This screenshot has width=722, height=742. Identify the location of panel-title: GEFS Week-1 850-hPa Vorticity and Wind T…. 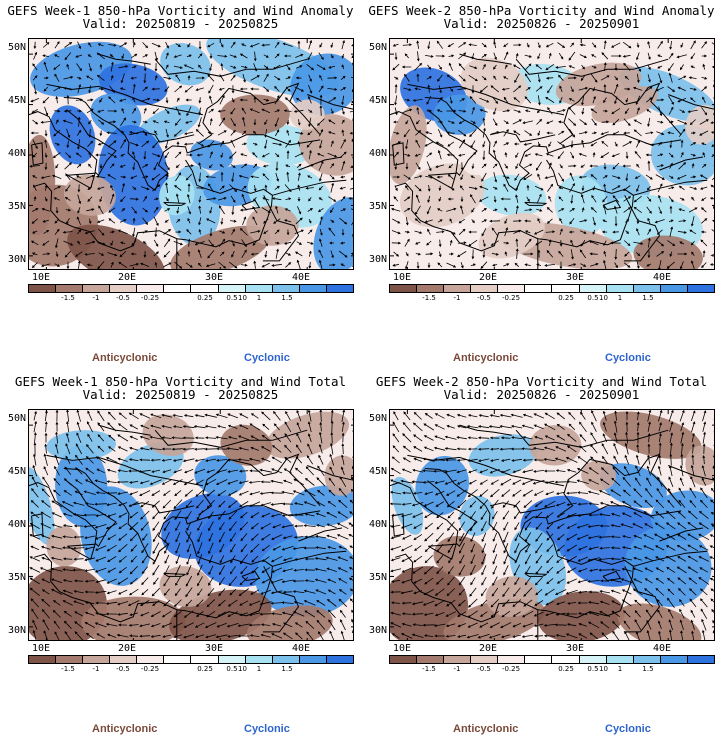
(180, 381).